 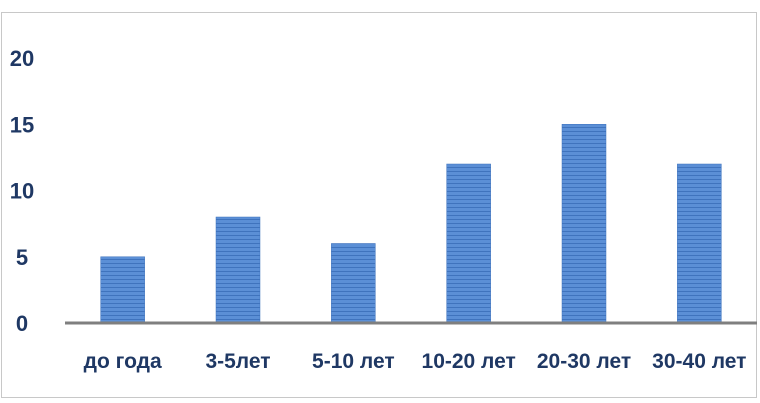 What do you see at coordinates (123, 361) in the screenshot?
I see `x-category-label: до года` at bounding box center [123, 361].